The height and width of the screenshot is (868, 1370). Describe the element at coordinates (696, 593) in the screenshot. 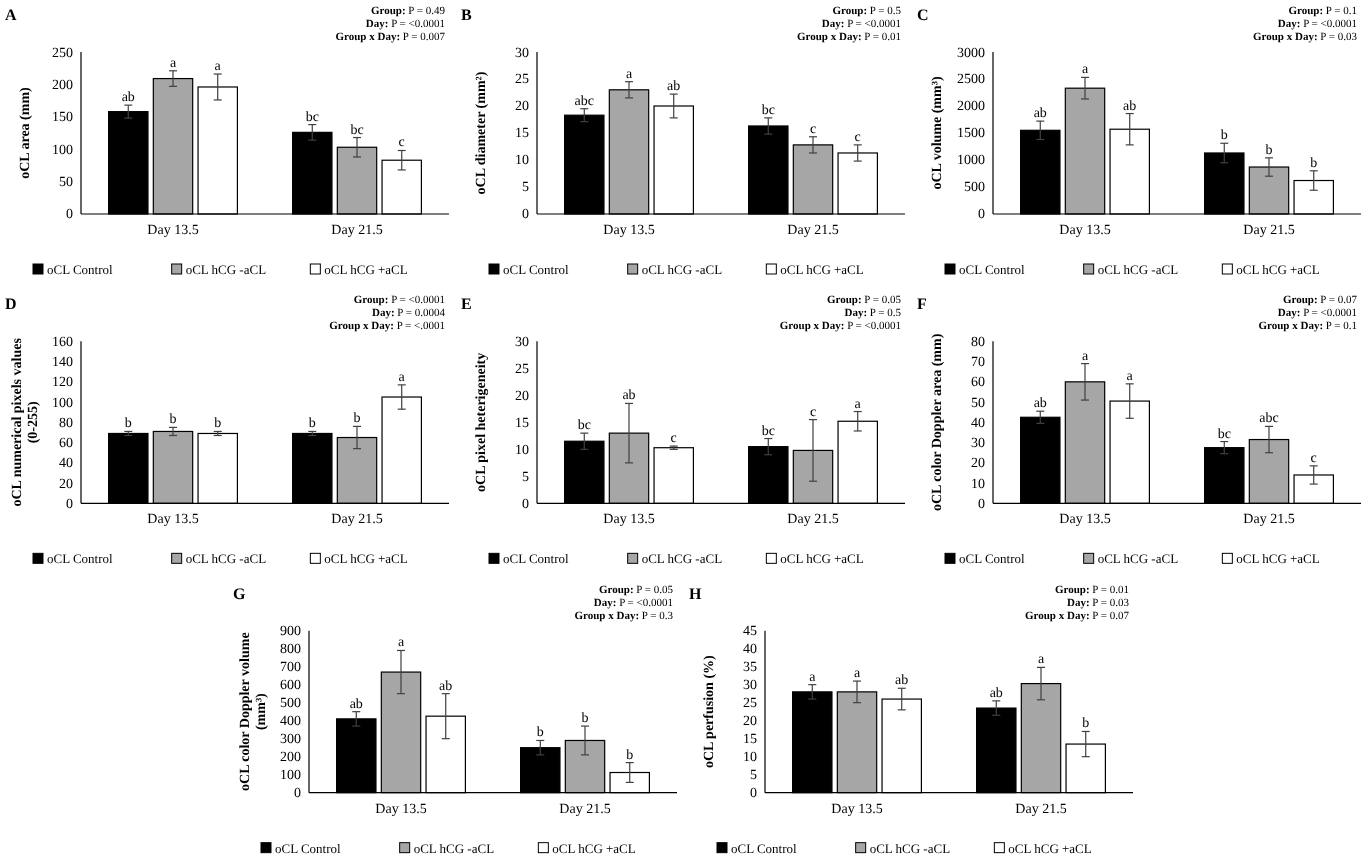

I see `chart-title: H` at that location.